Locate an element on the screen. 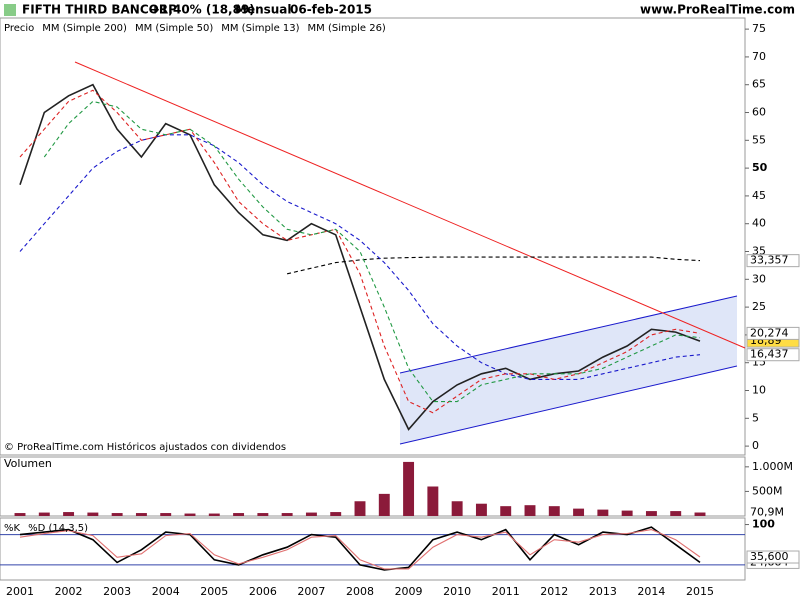  y-tick-label: 45 is located at coordinates (759, 195).